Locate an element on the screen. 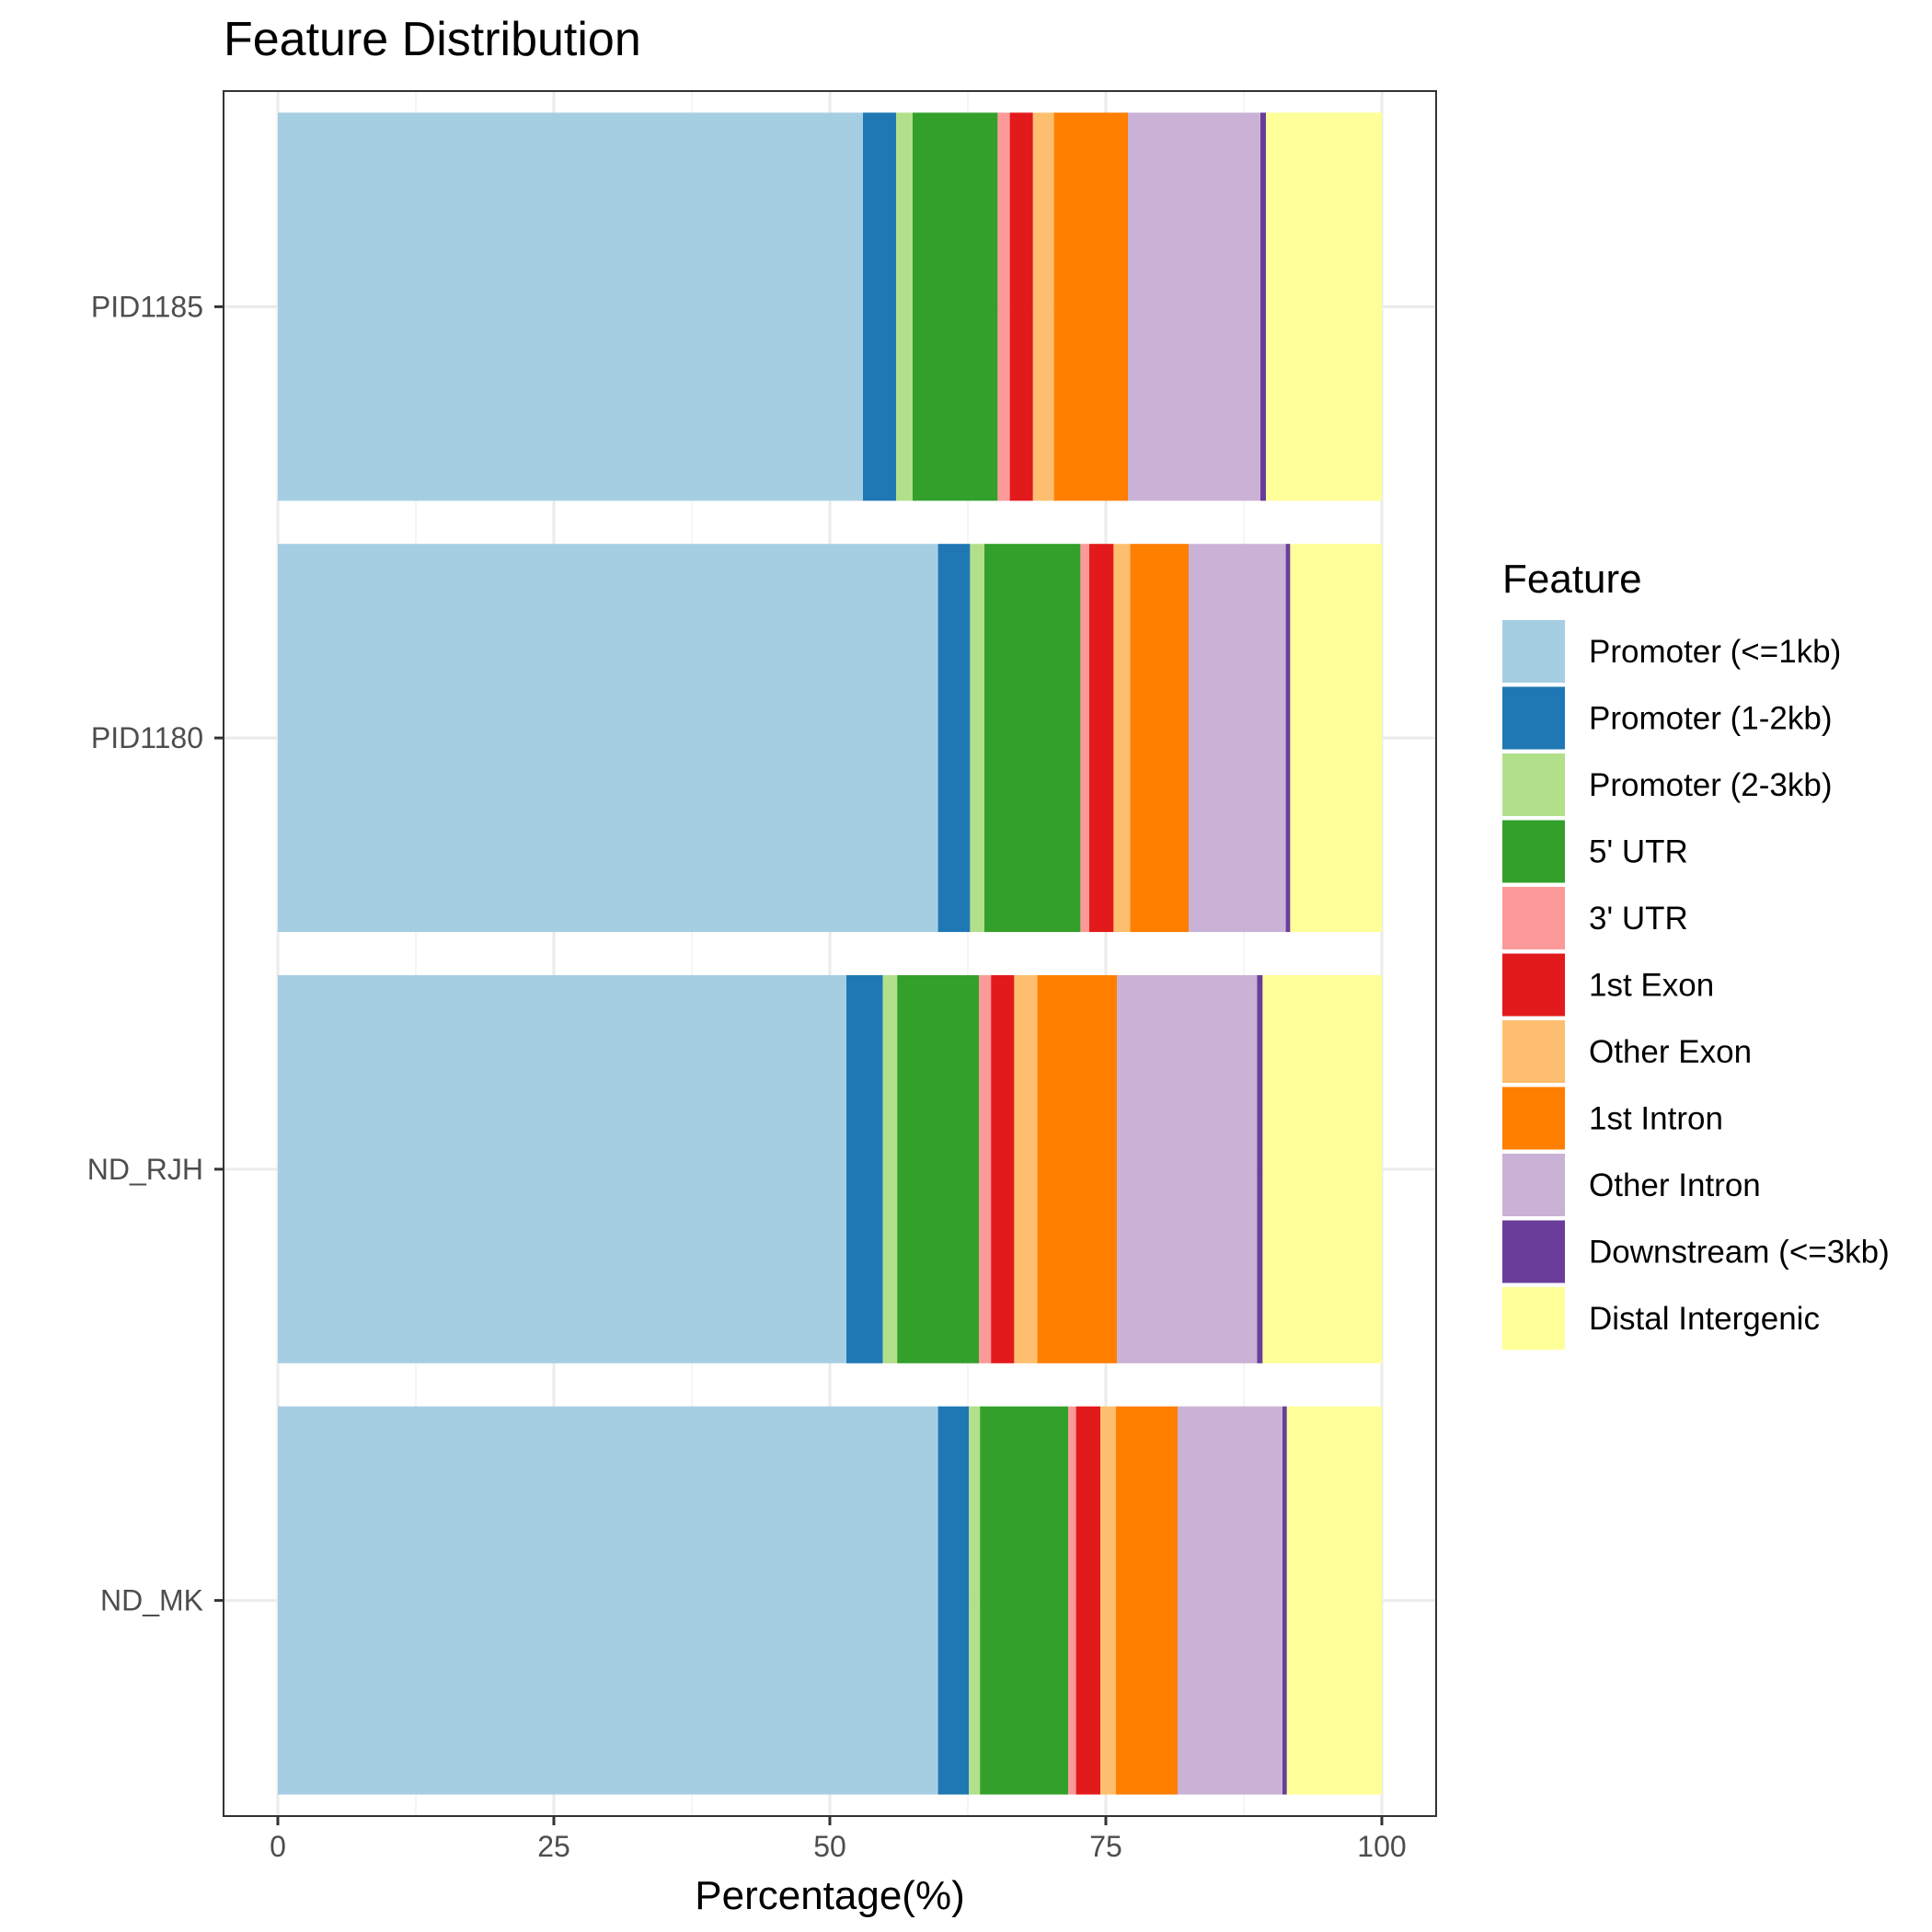  legend-label: Promoter (1-2kb) is located at coordinates (1711, 719).